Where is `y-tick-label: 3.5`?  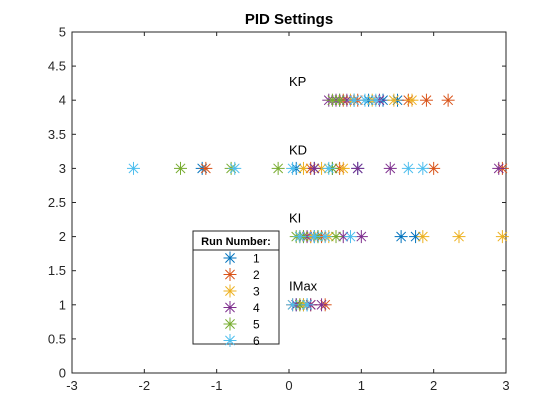 y-tick-label: 3.5 is located at coordinates (57, 134).